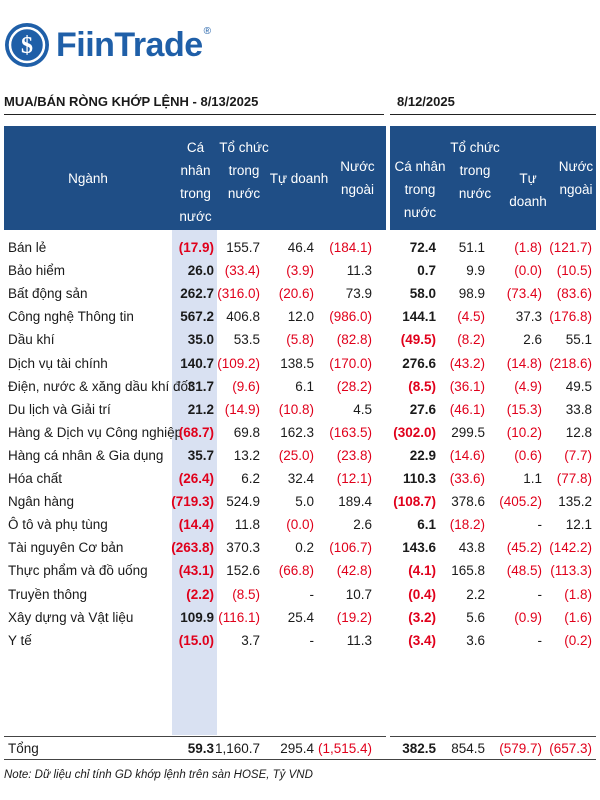 The height and width of the screenshot is (800, 600). I want to click on value-cell: (49.5), so click(418, 340).